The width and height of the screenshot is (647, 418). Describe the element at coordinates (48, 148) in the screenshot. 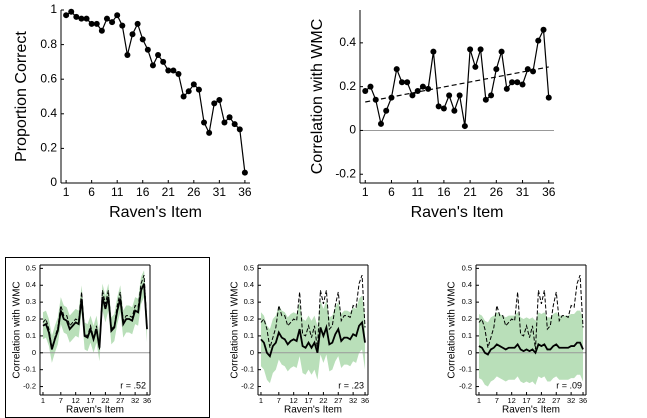

I see `y-tick-label: 0.2` at that location.